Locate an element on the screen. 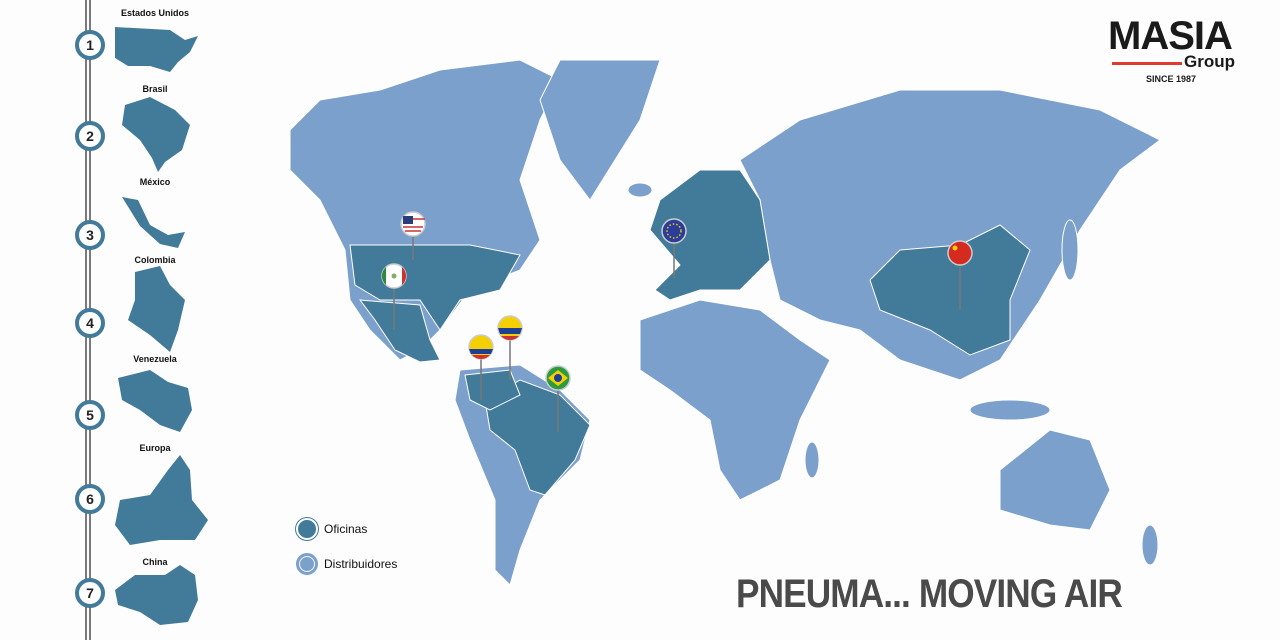  label-colombia: Colombia is located at coordinates (155, 260).